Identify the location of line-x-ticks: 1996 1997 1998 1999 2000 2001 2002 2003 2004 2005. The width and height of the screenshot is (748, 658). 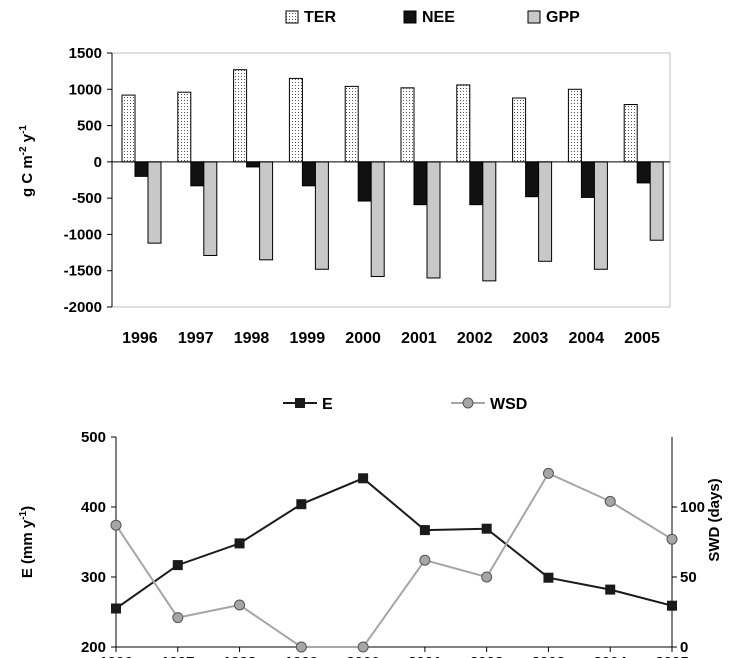
(394, 652).